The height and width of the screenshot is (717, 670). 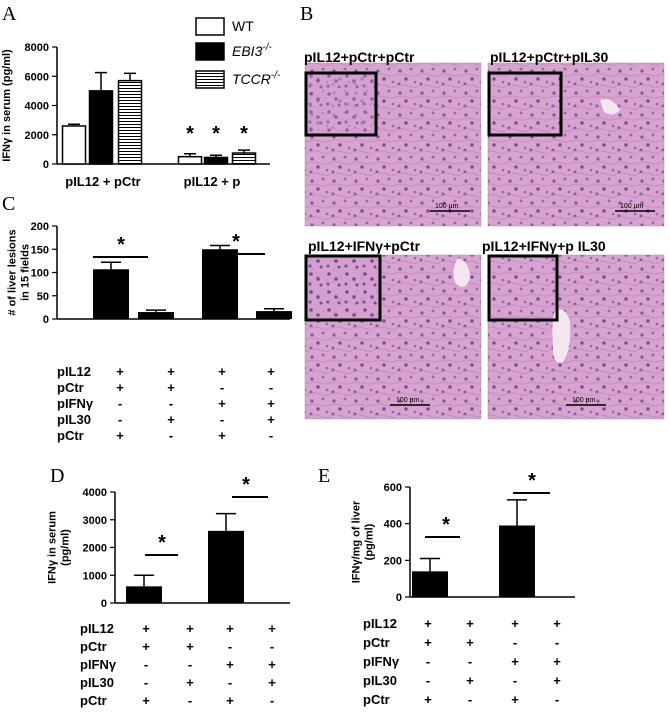 I want to click on y-axis-label-line: IFNγ/mg of liver, so click(x=357, y=541).